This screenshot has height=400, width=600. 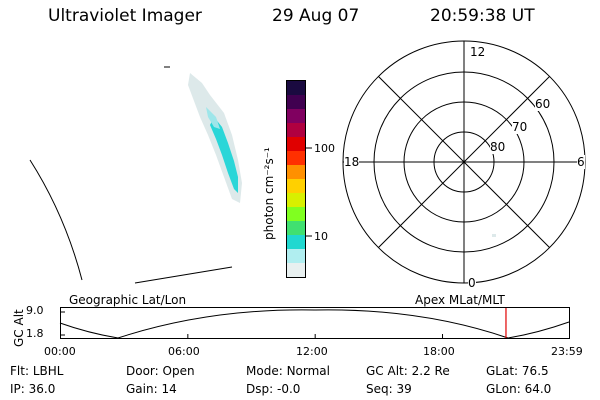 I want to click on status-dsp-label: Dsp:, so click(x=260, y=389).